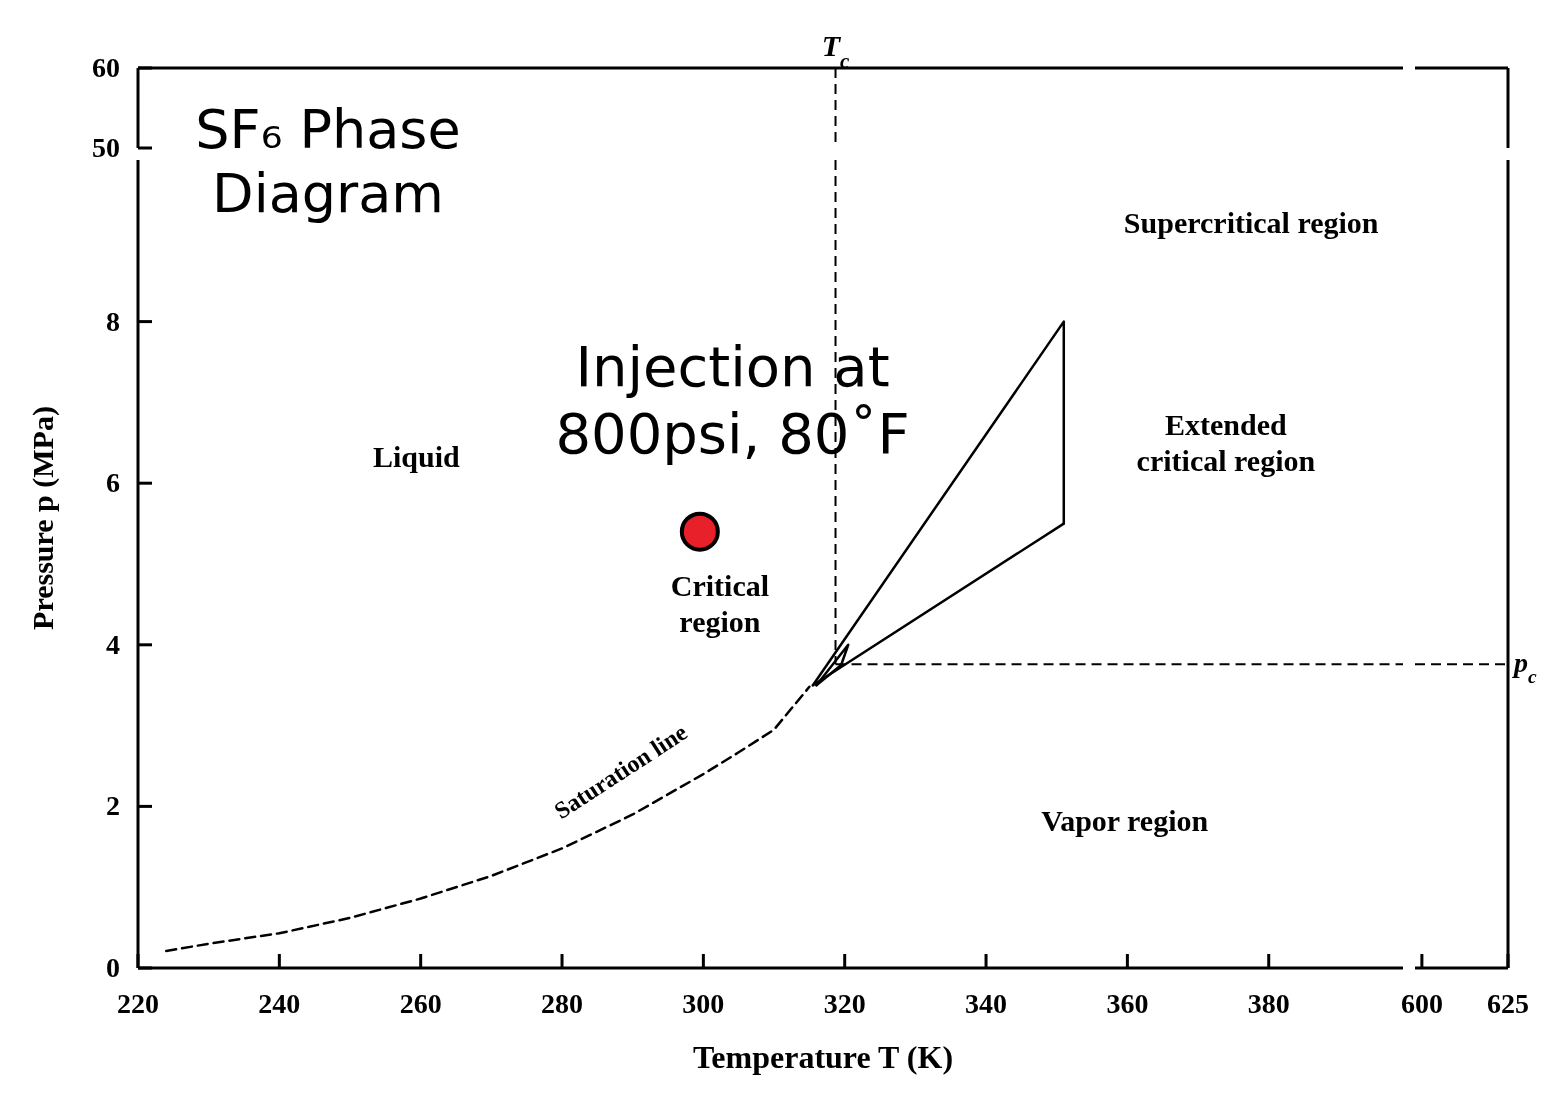 This screenshot has width=1557, height=1099. I want to click on y-tick-label: 4, so click(113, 644).